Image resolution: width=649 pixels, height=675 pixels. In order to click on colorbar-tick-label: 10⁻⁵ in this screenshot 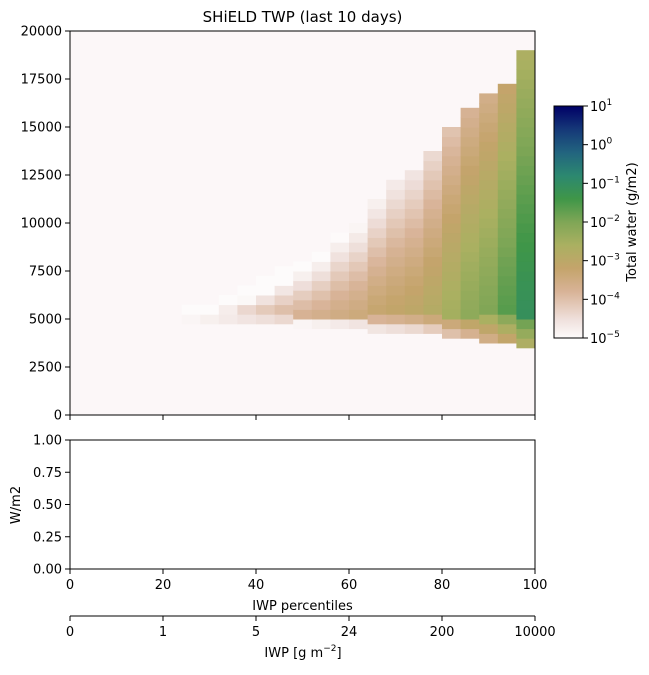, I will do `click(605, 338)`.